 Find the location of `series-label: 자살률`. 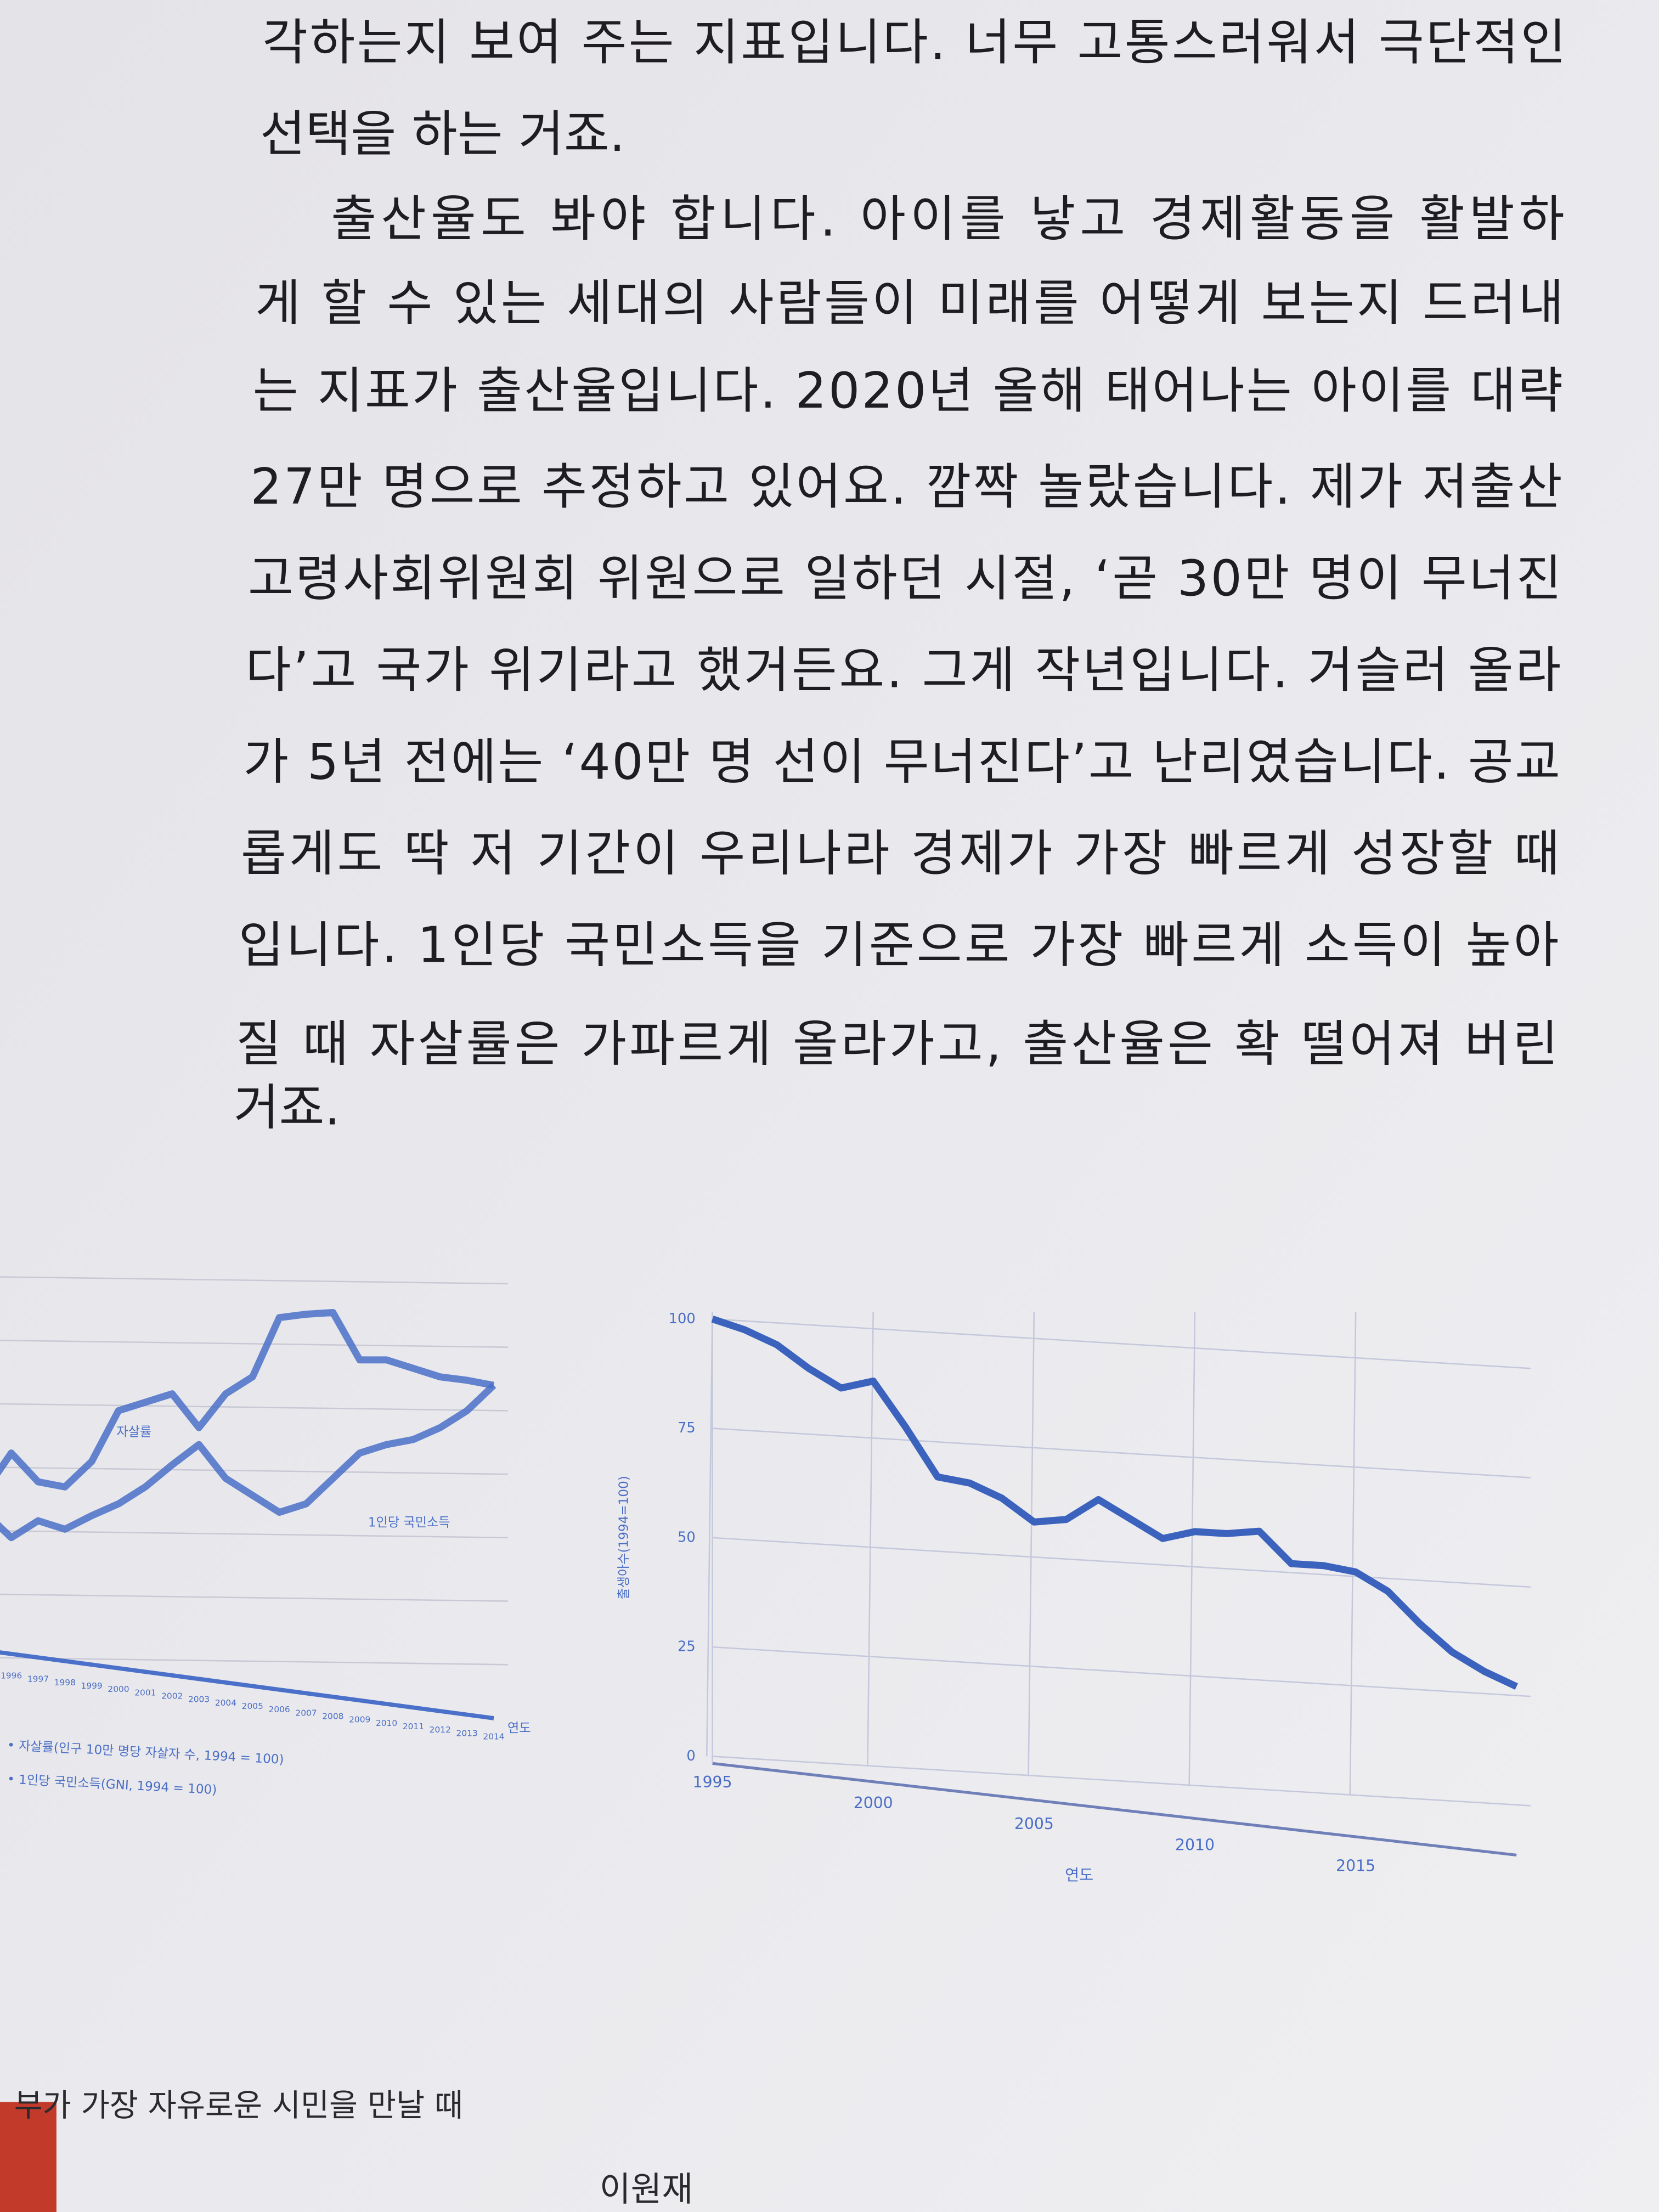

series-label: 자살률 is located at coordinates (133, 1432).